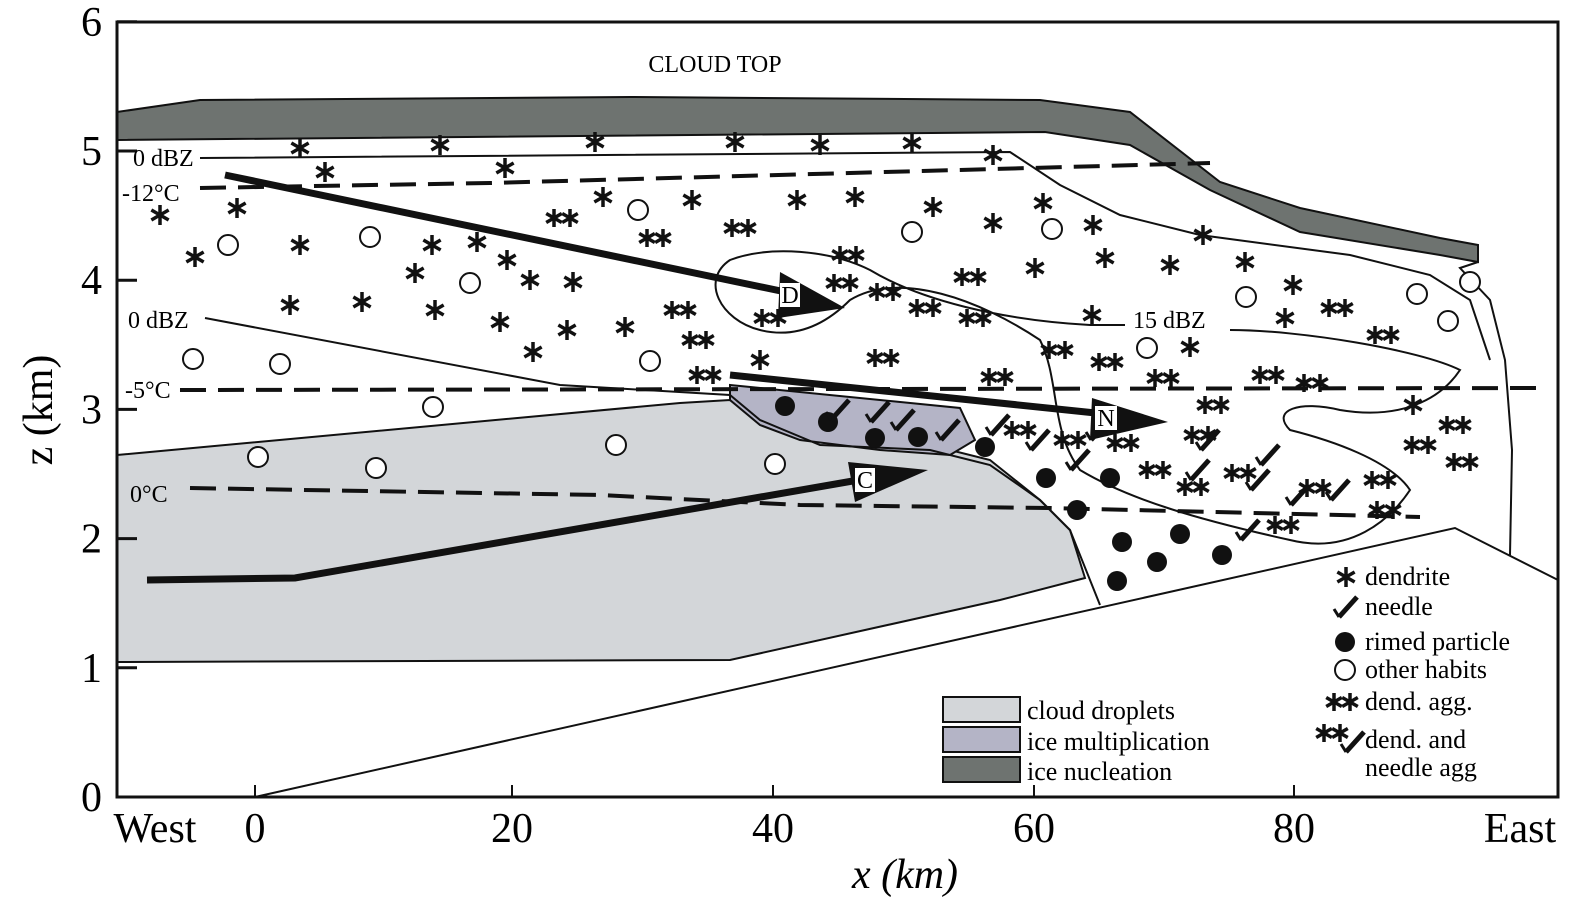 The height and width of the screenshot is (901, 1573). Describe the element at coordinates (1426, 669) in the screenshot. I see `legend-label: other habits` at that location.